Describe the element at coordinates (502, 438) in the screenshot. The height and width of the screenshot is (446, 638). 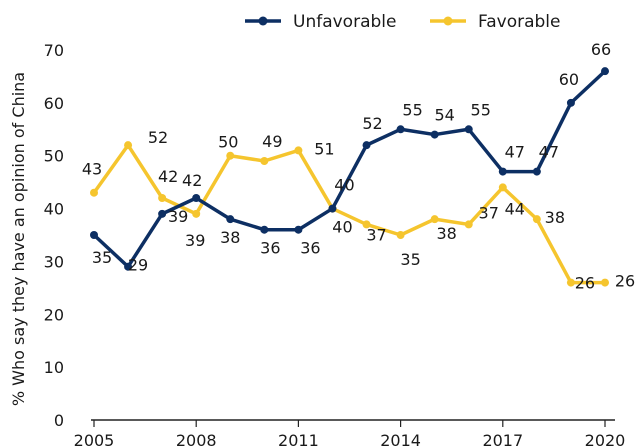
I see `x-tick-label: 2017` at that location.